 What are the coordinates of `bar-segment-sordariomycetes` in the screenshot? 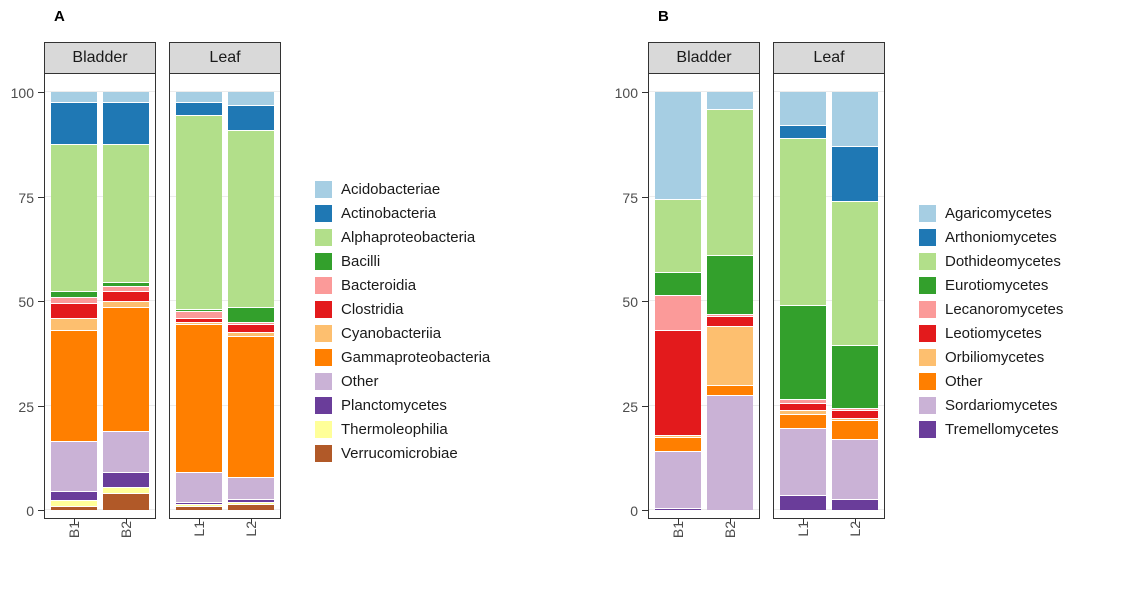 It's located at (730, 452).